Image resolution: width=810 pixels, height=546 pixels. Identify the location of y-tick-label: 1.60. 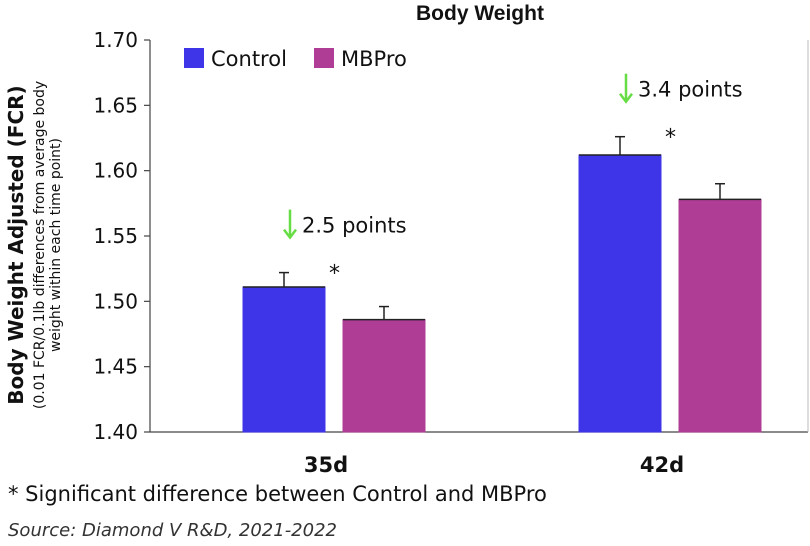
(115, 171).